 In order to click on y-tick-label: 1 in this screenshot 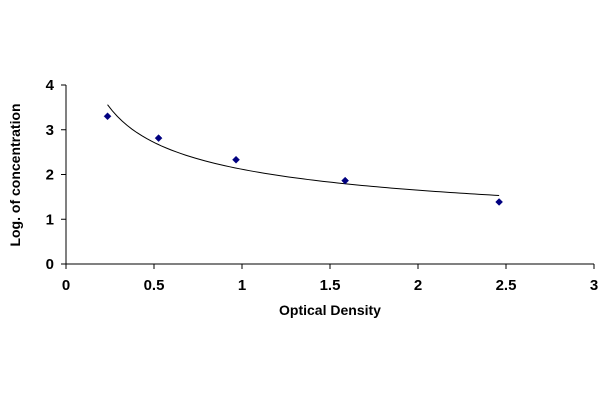, I will do `click(50, 219)`.